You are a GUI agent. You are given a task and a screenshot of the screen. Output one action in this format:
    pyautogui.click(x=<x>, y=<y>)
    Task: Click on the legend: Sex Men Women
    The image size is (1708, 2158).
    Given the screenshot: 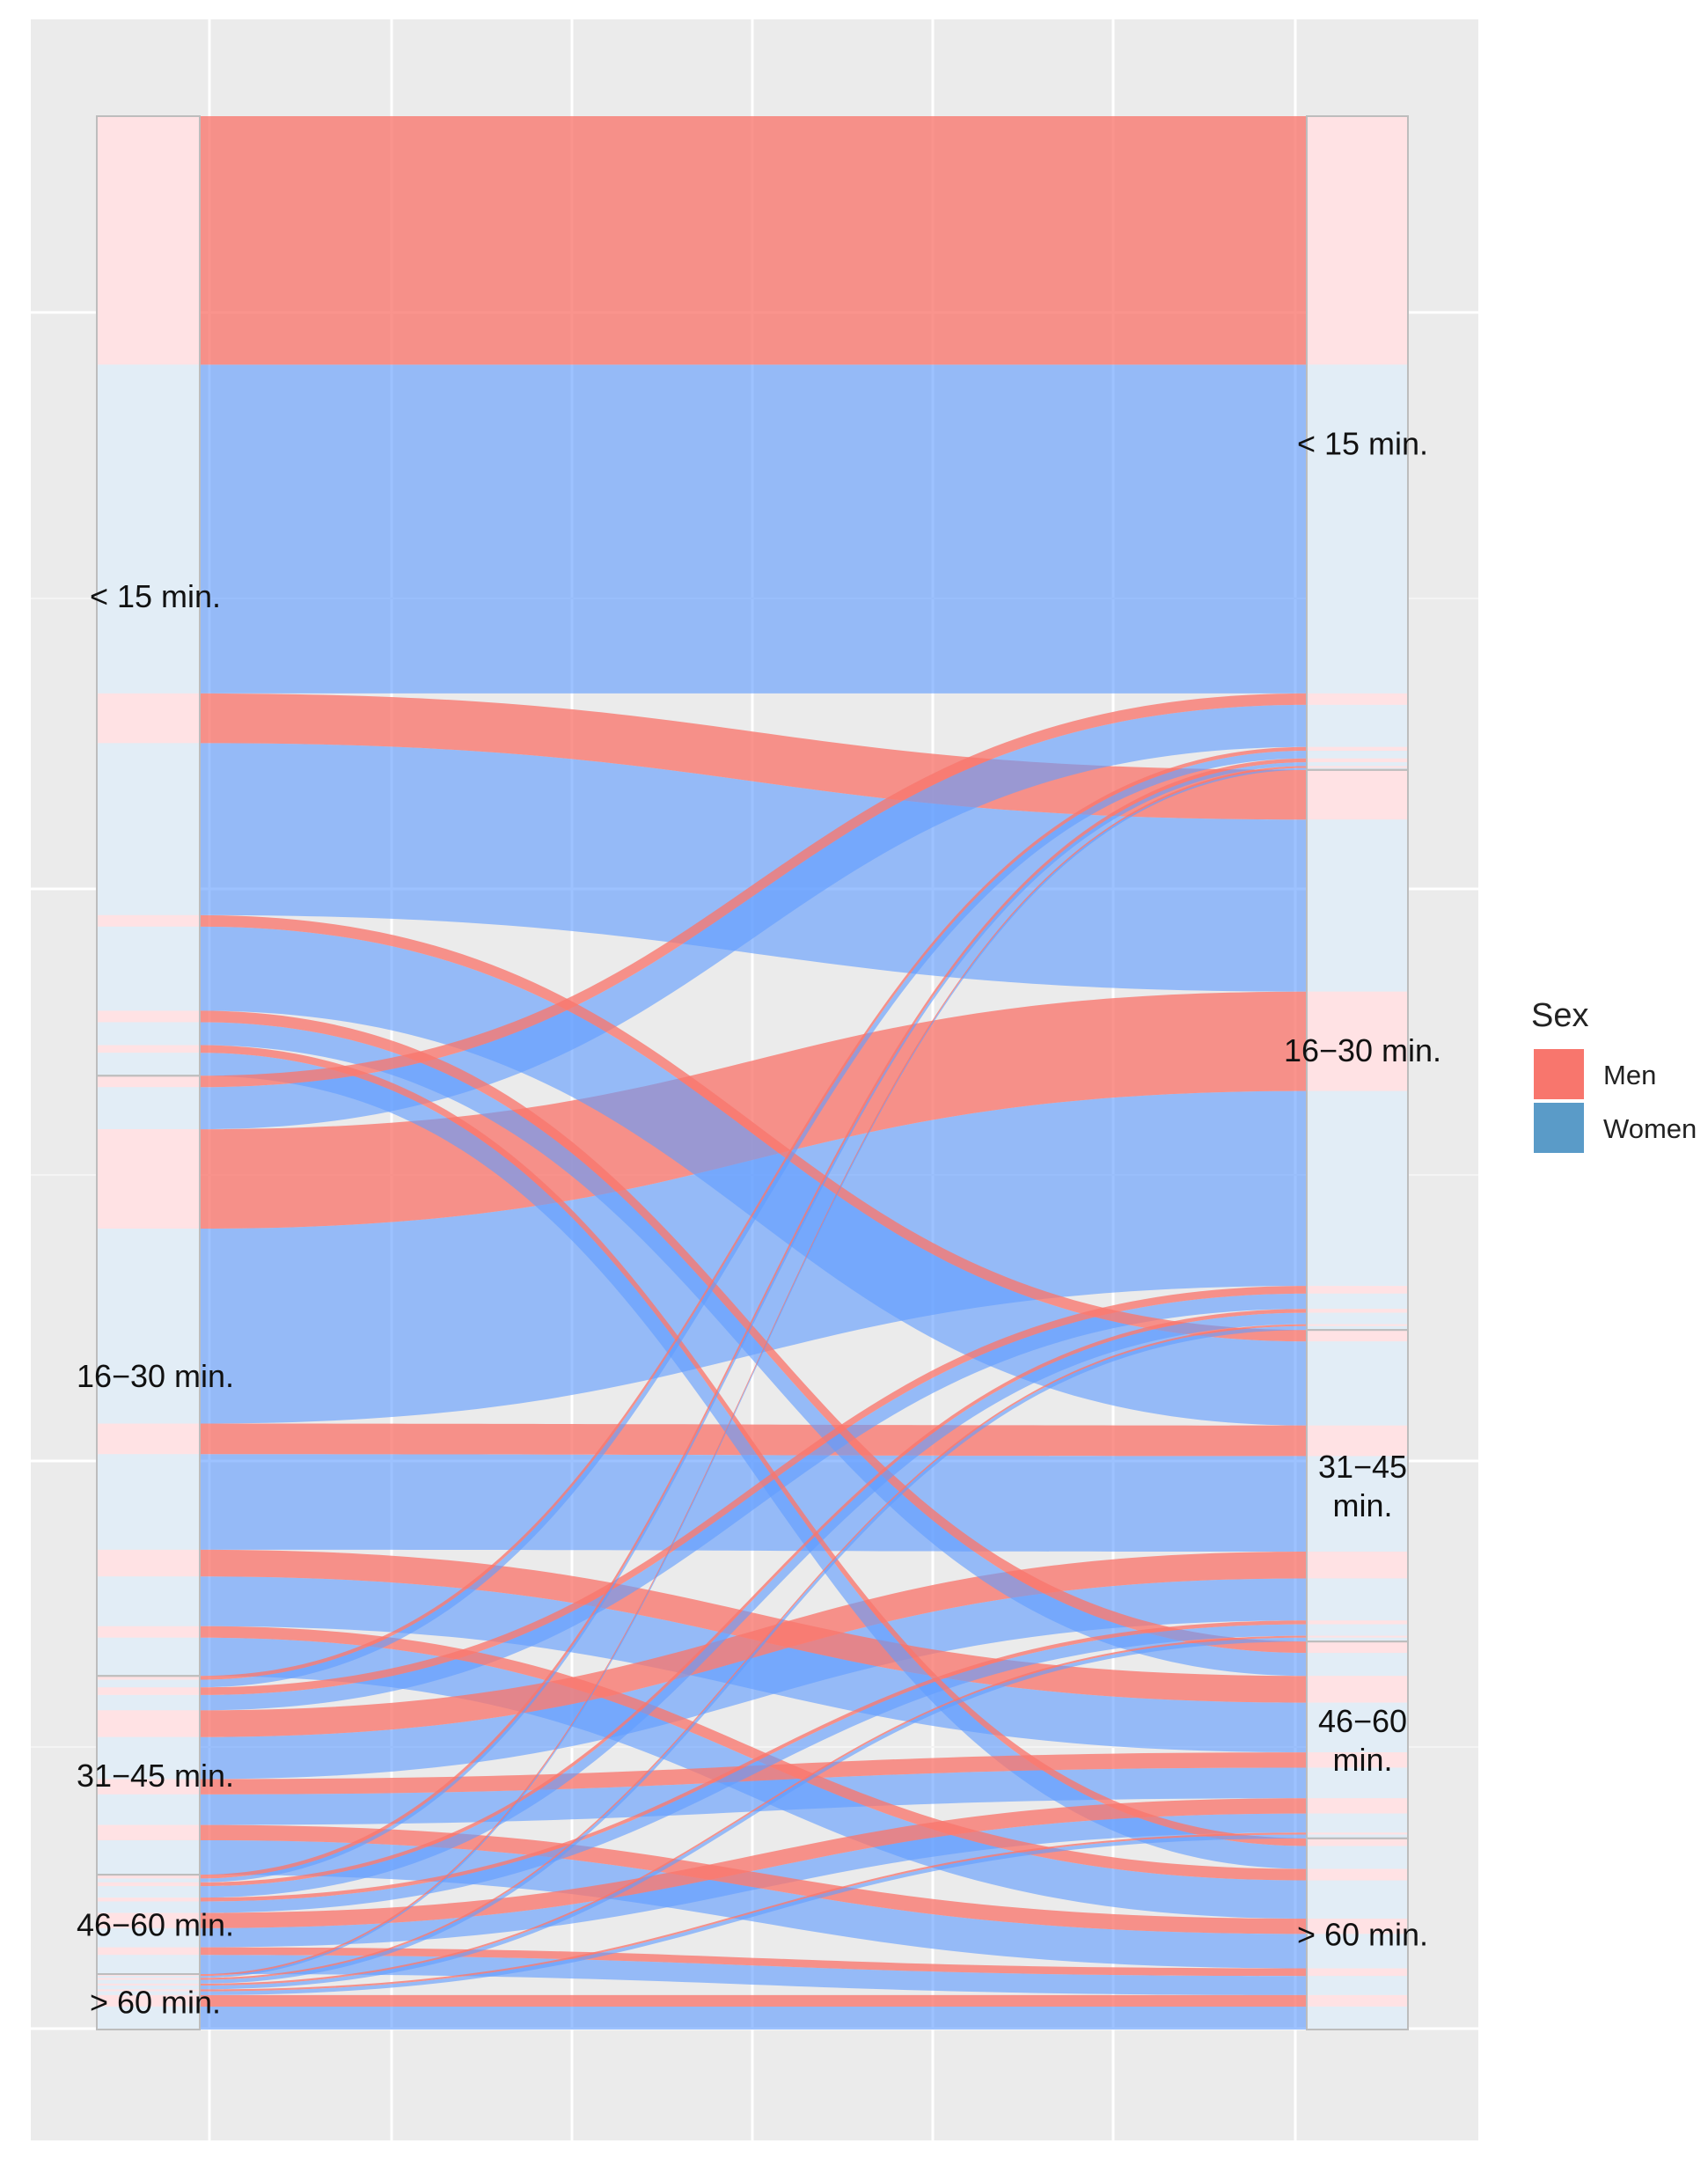 What is the action you would take?
    pyautogui.click(x=1614, y=1075)
    